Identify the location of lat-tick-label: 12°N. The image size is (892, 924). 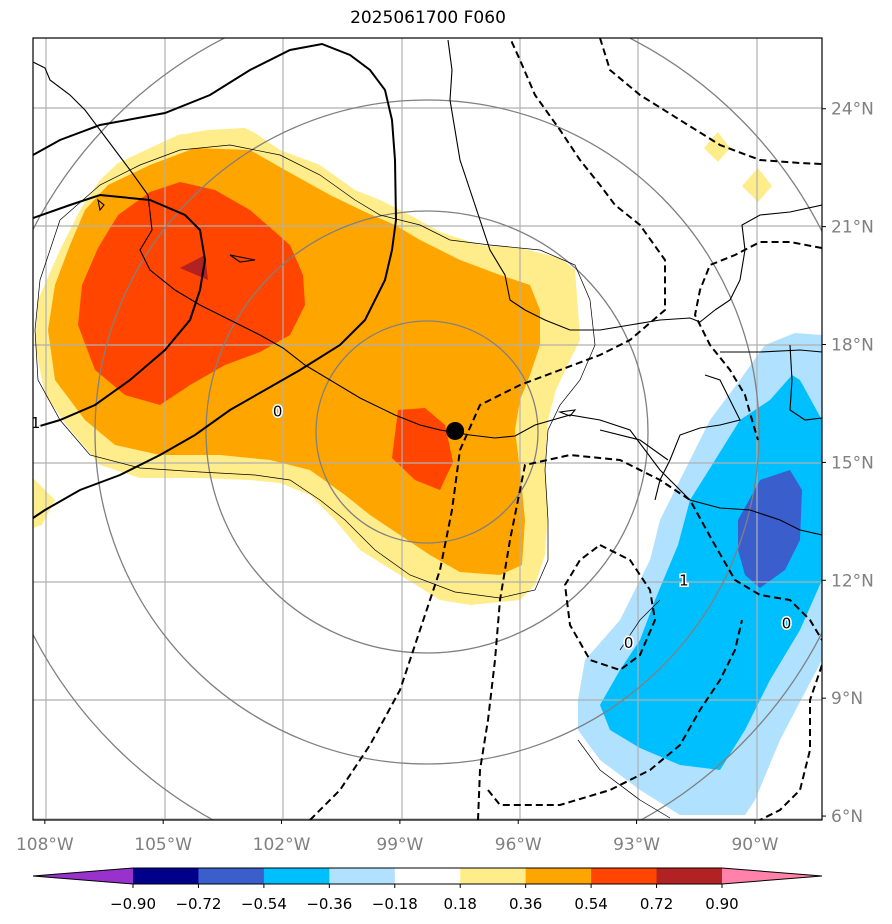
(852, 581).